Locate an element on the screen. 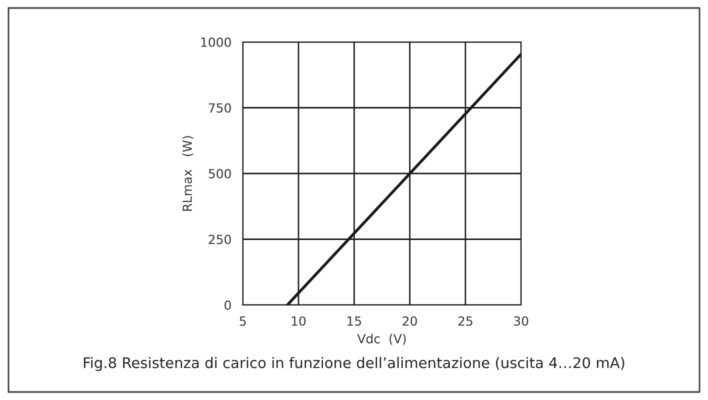  x-tick-label: 20 is located at coordinates (409, 321).